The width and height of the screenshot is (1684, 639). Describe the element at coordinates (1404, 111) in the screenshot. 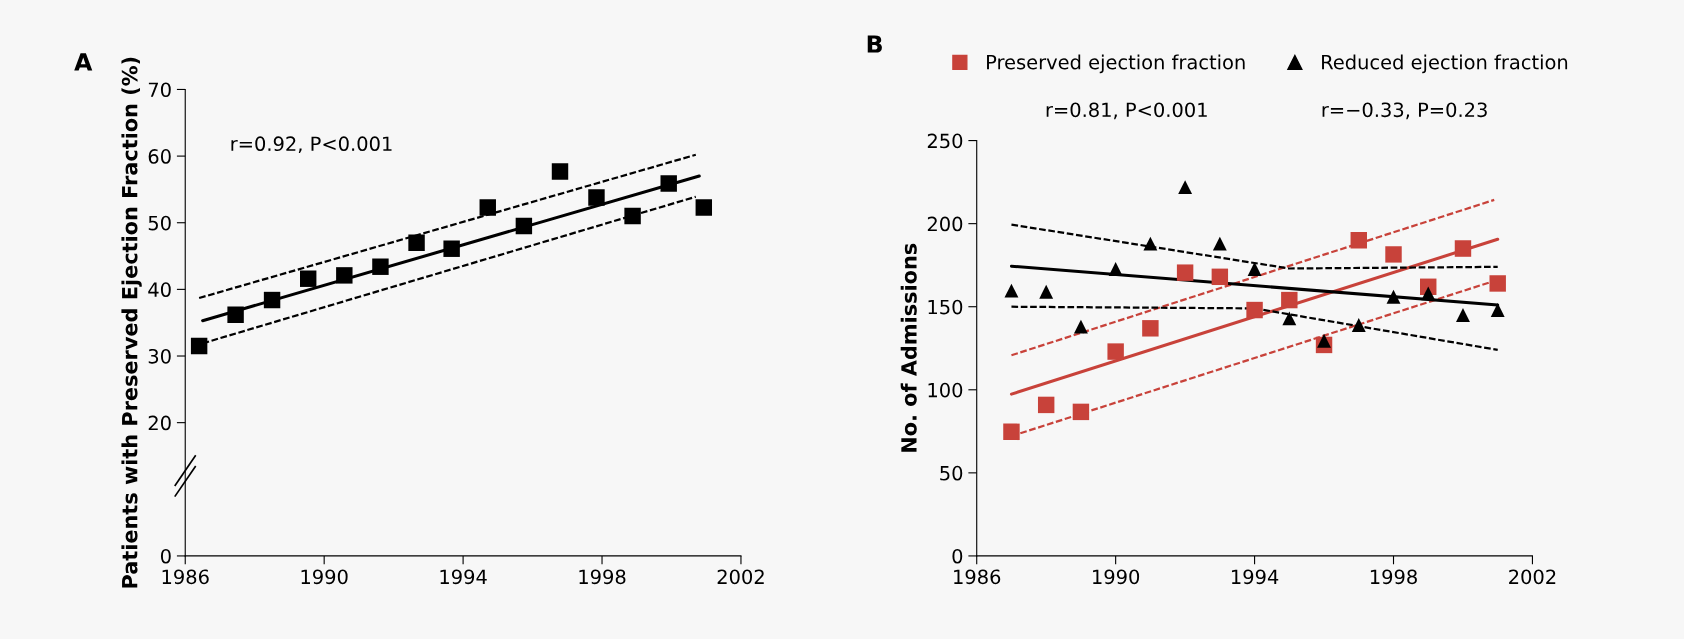

I see `text: r=−0.33, P=0.23` at that location.